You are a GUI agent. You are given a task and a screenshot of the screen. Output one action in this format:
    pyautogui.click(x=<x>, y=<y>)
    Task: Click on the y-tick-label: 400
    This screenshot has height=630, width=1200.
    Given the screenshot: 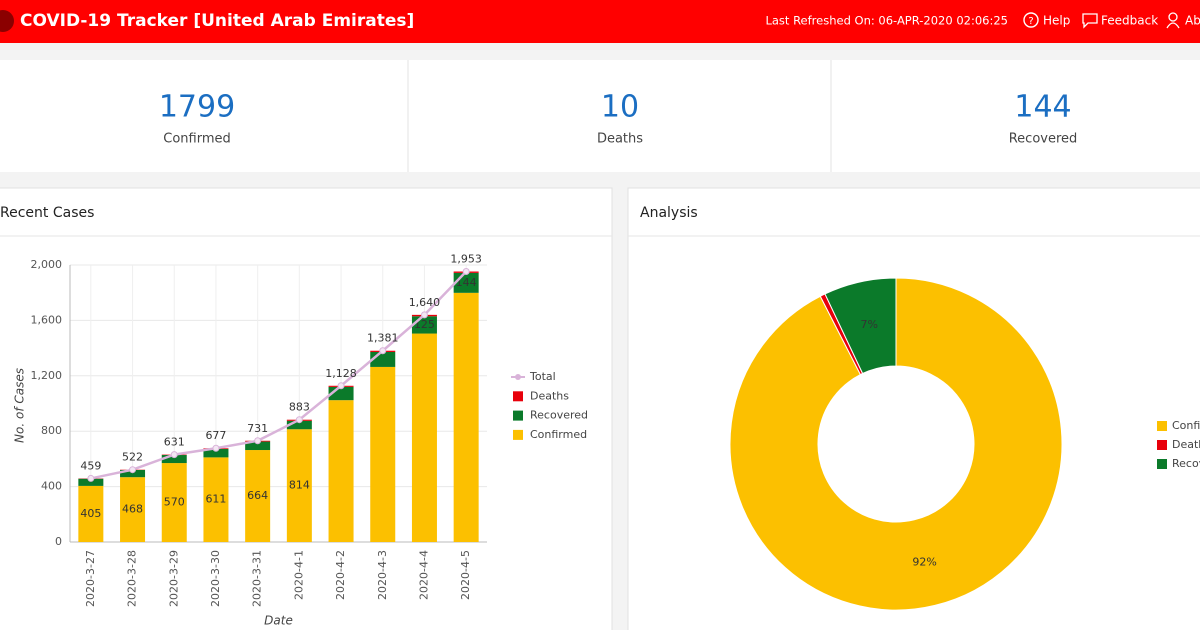 What is the action you would take?
    pyautogui.click(x=51, y=486)
    